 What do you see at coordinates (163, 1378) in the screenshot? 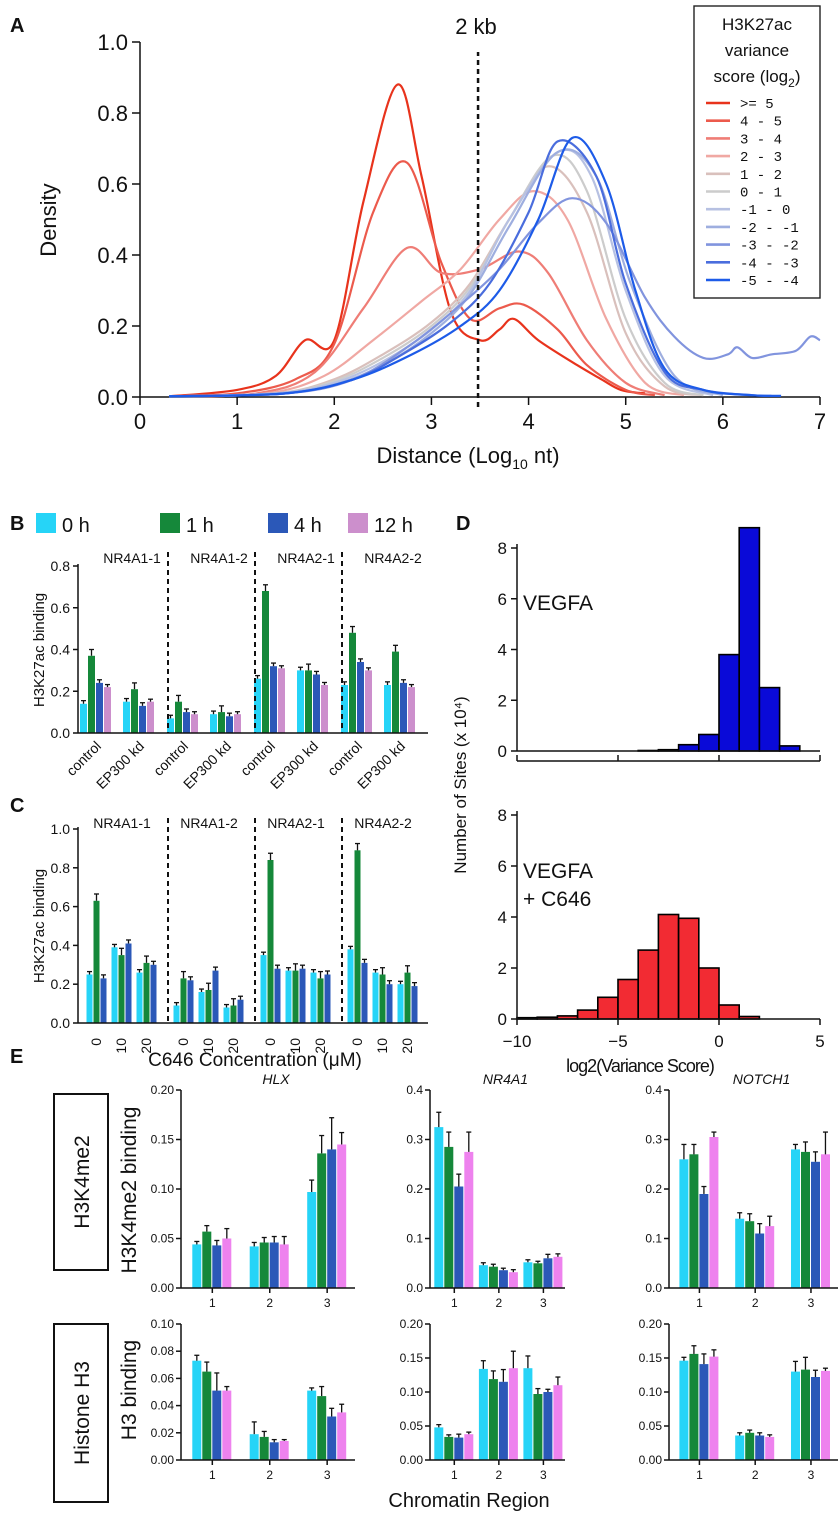
I see `y-tick-label: 0.06` at bounding box center [163, 1378].